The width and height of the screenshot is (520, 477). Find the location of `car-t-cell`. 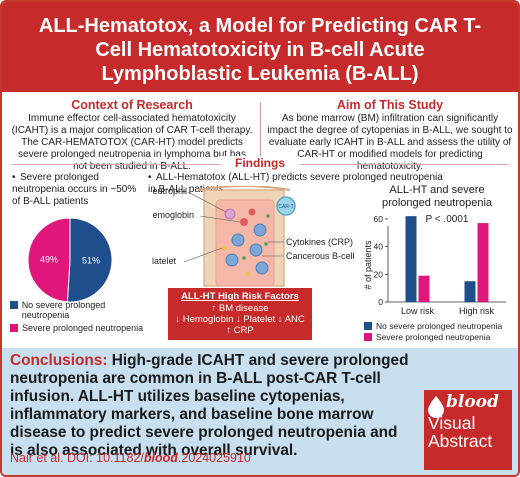

car-t-cell is located at coordinates (286, 206).